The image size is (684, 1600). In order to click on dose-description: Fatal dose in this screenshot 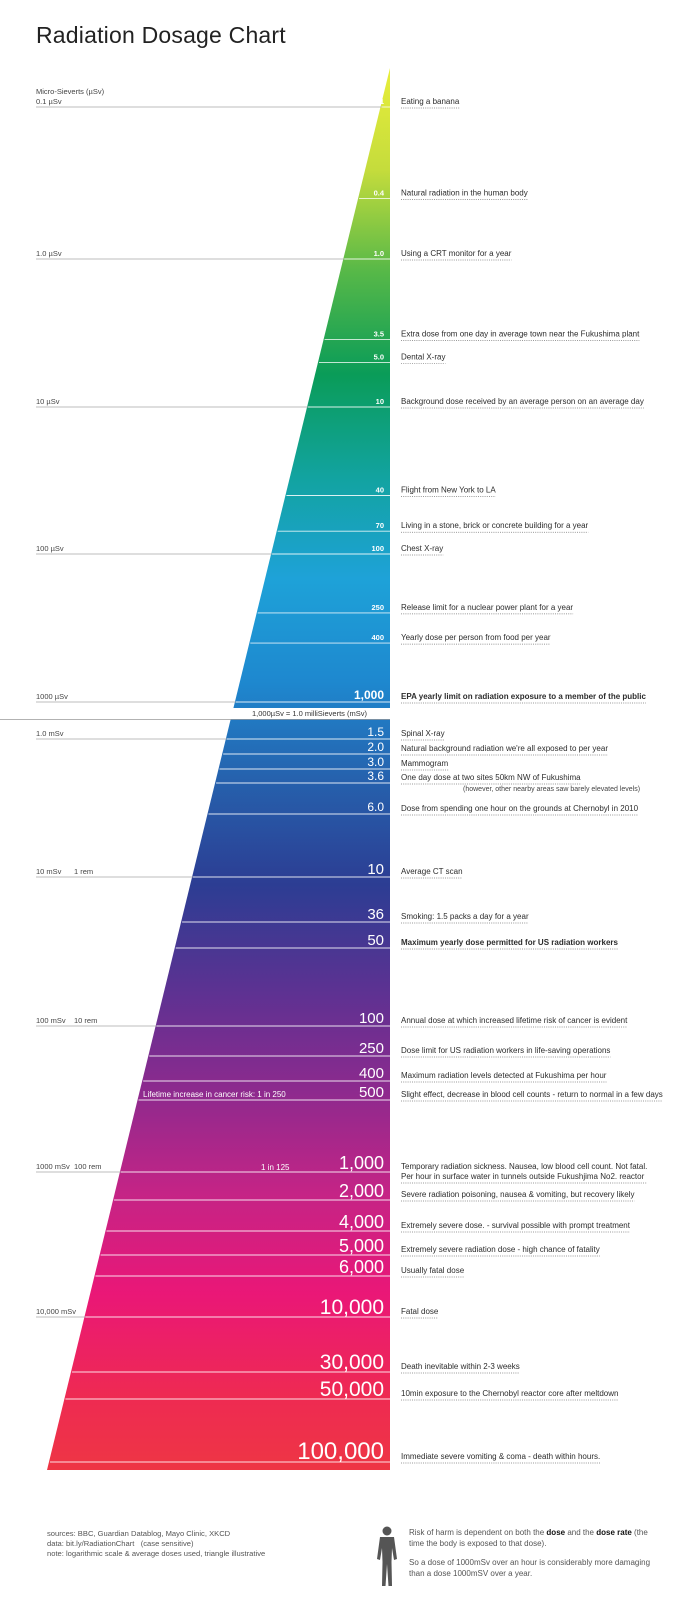, I will do `click(420, 1311)`.